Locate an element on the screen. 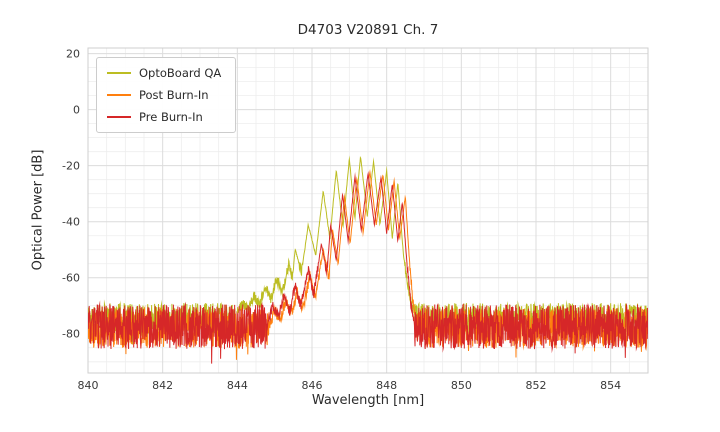 This screenshot has height=432, width=720. legend: OptoBoard QA Post Burn-In Pre Burn-In is located at coordinates (166, 95).